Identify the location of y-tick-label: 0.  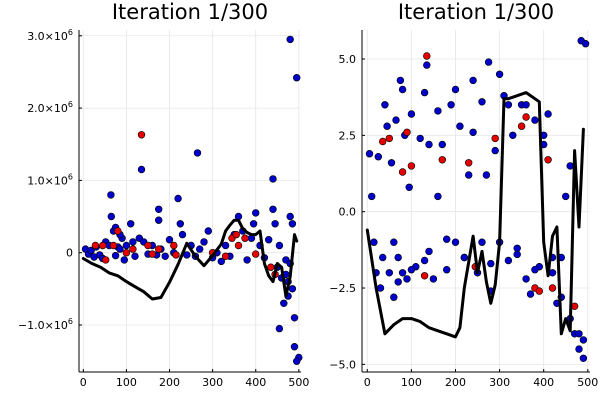
(69, 253).